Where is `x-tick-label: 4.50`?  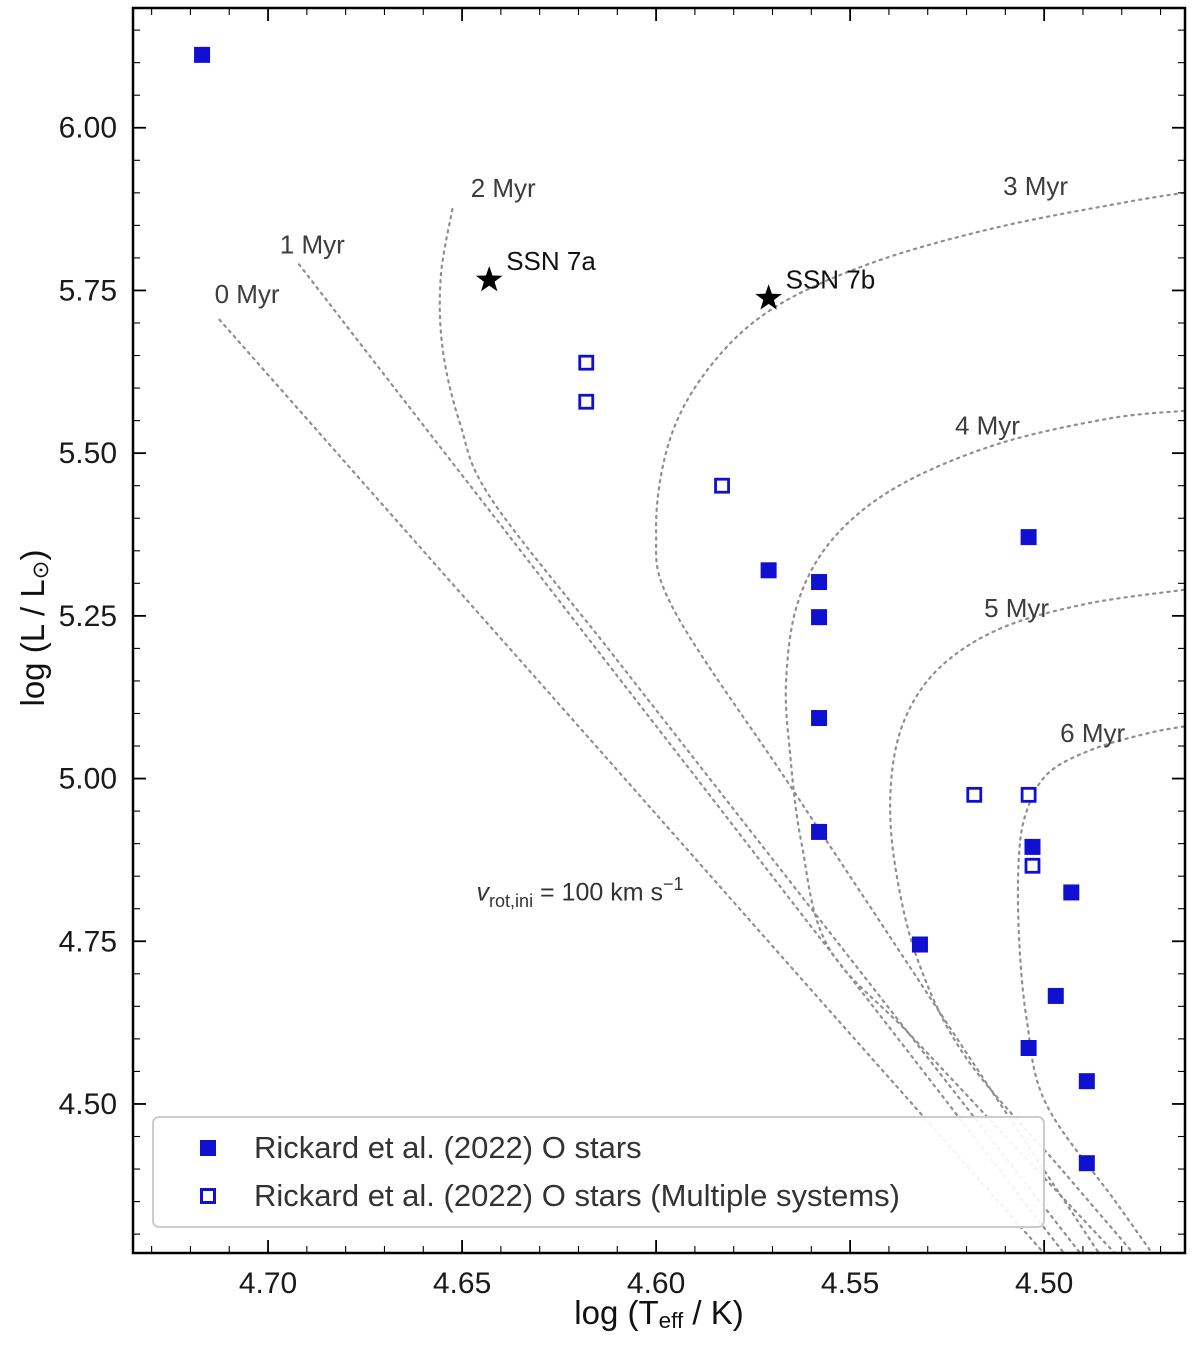
x-tick-label: 4.50 is located at coordinates (1044, 1283).